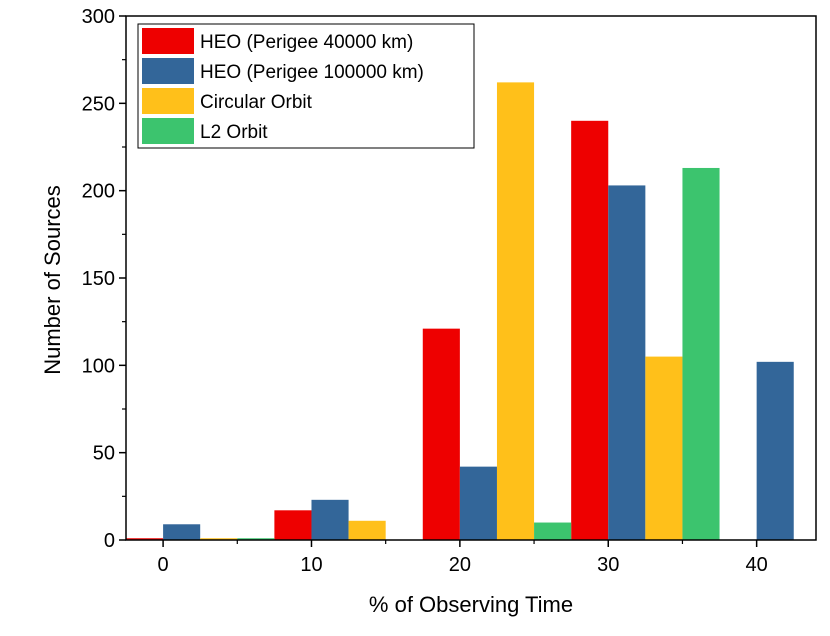 The height and width of the screenshot is (636, 830). Describe the element at coordinates (234, 132) in the screenshot. I see `legend-label: L2 Orbit` at that location.